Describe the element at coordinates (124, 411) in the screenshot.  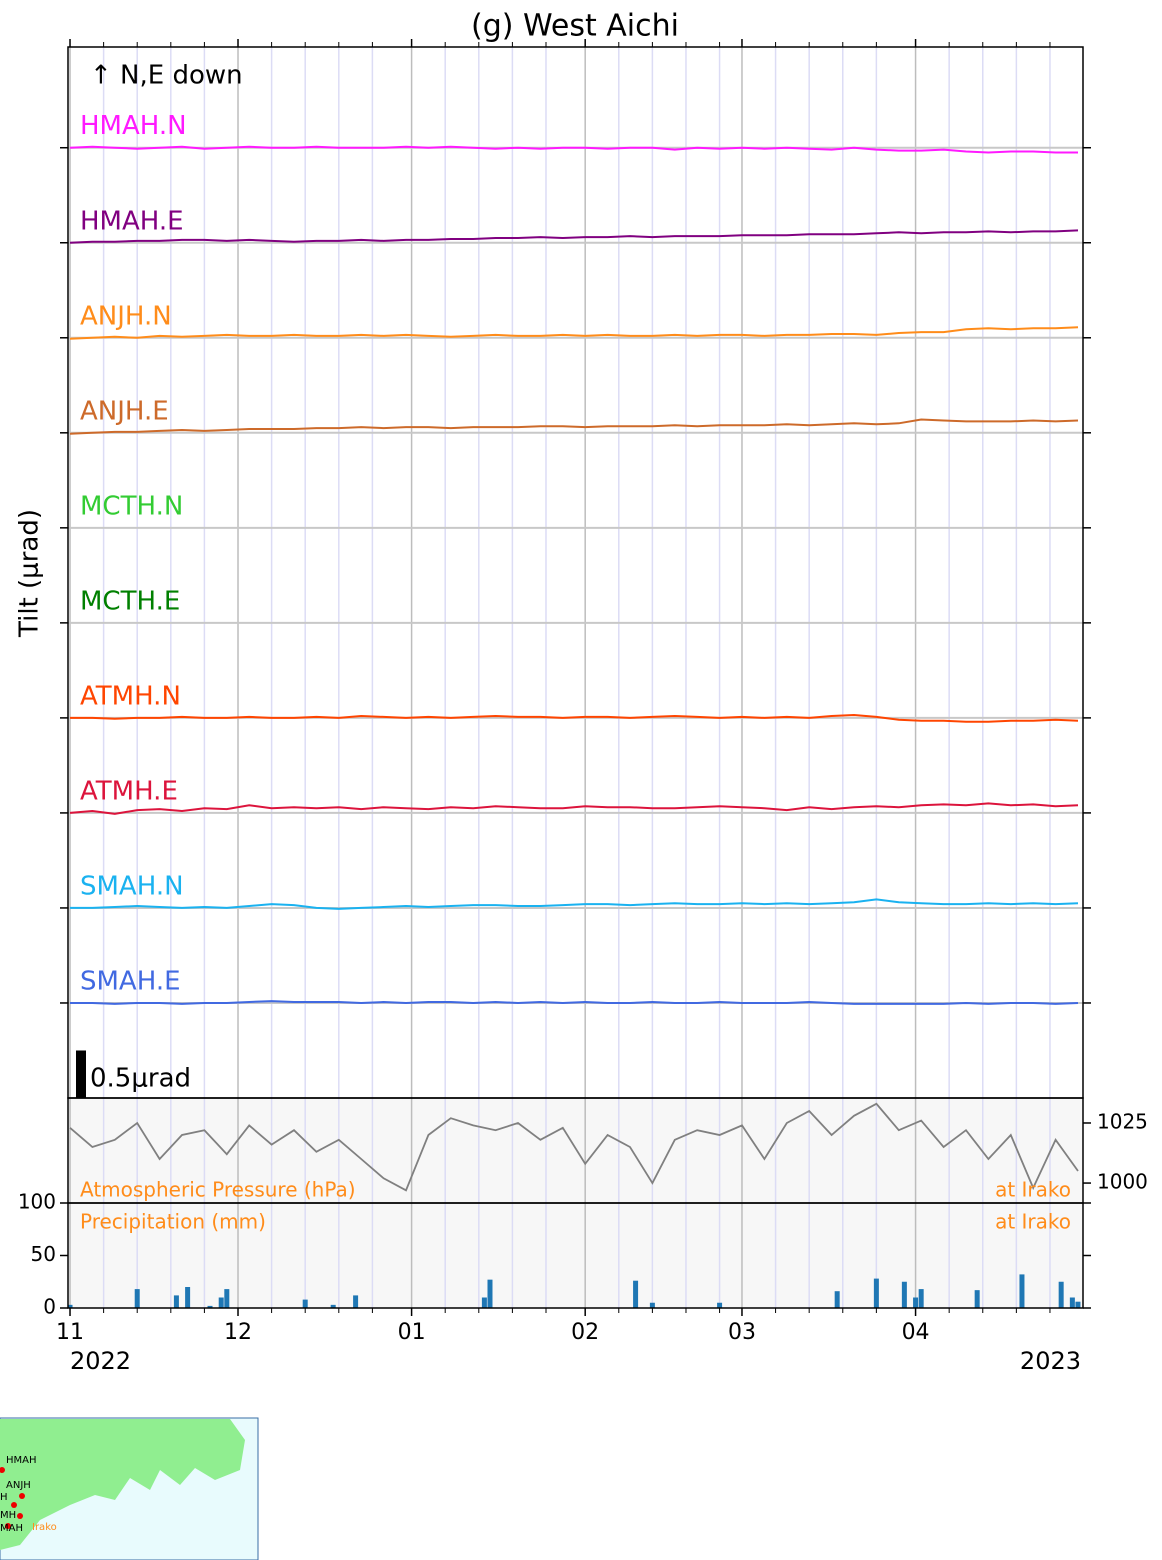
I see `series-label: ANJH.E` at that location.